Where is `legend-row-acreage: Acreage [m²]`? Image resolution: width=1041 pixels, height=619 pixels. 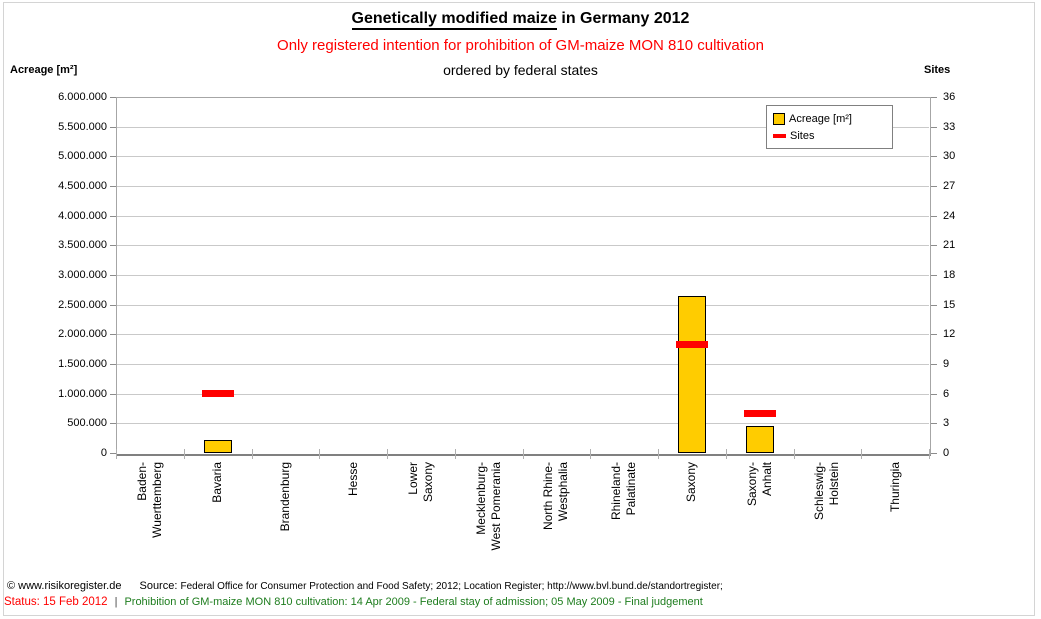 legend-row-acreage: Acreage [m²] is located at coordinates (829, 118).